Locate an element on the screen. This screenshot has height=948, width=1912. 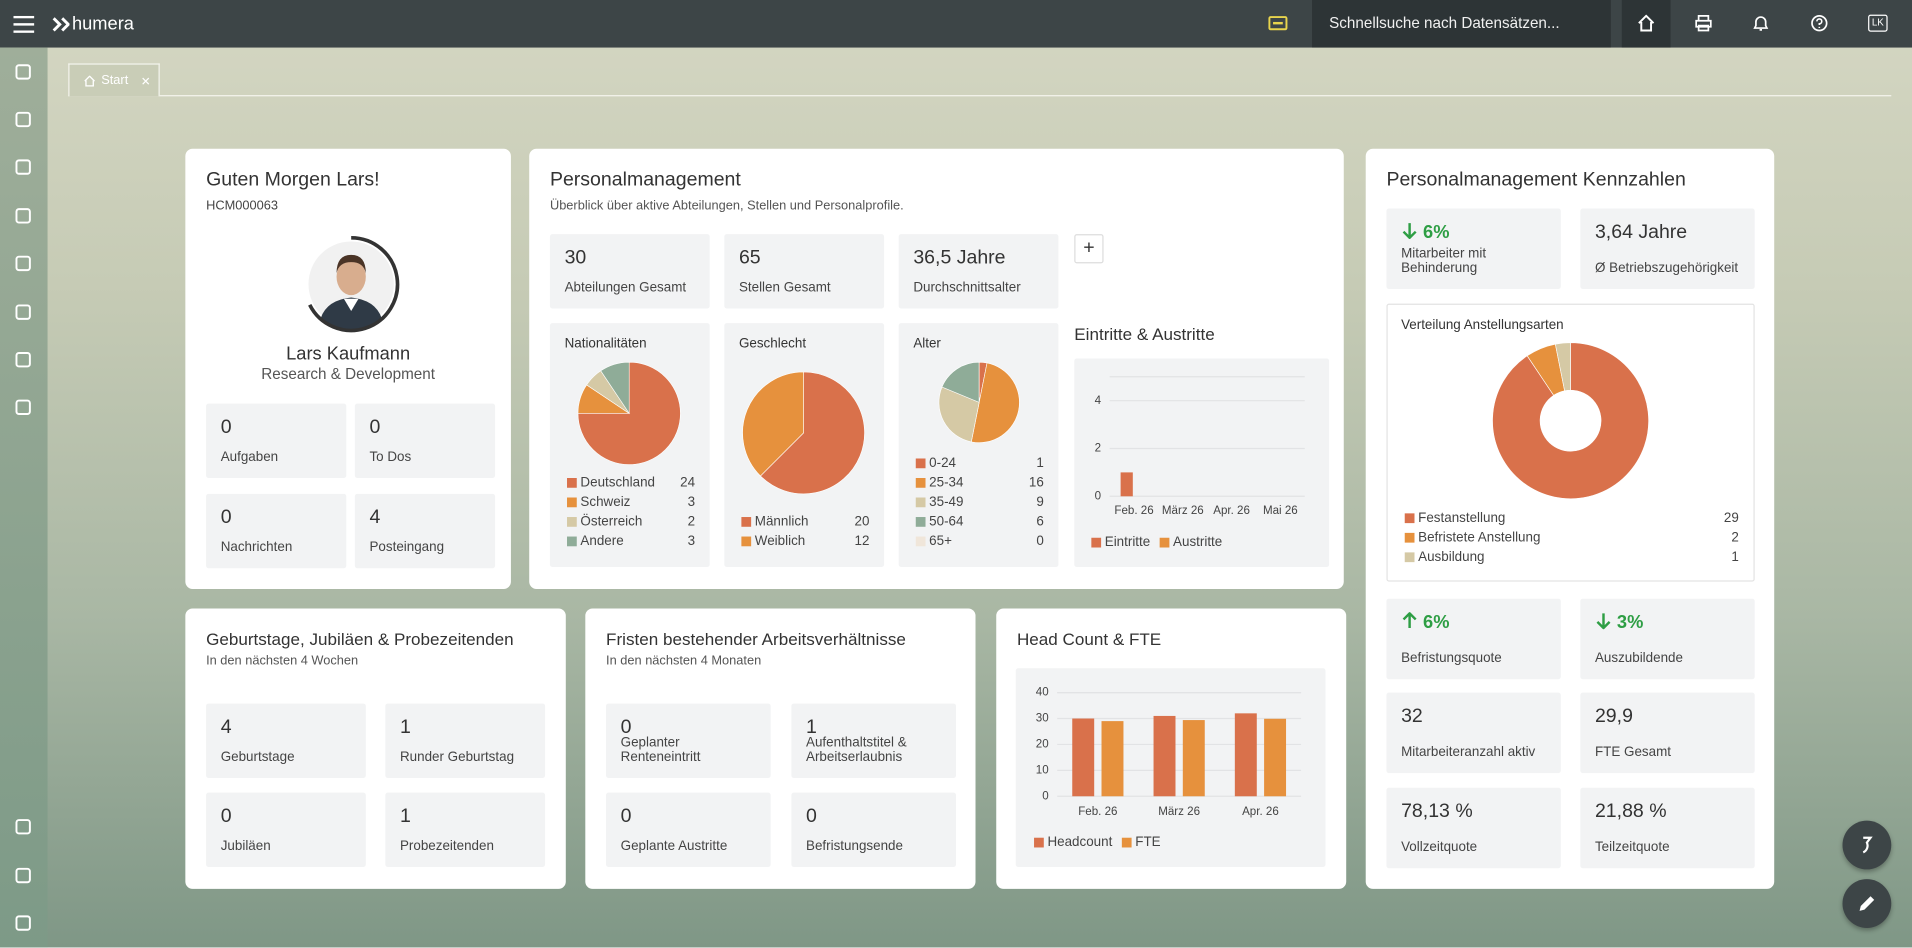
chart-title: Nationalitäten is located at coordinates (605, 344).